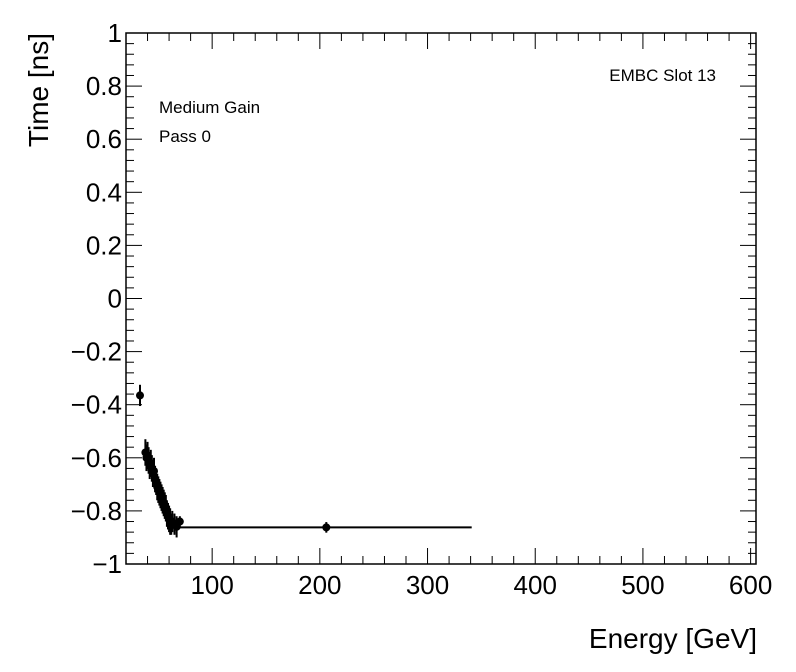 The image size is (796, 672). Describe the element at coordinates (304, 461) in the screenshot. I see `data-points` at that location.